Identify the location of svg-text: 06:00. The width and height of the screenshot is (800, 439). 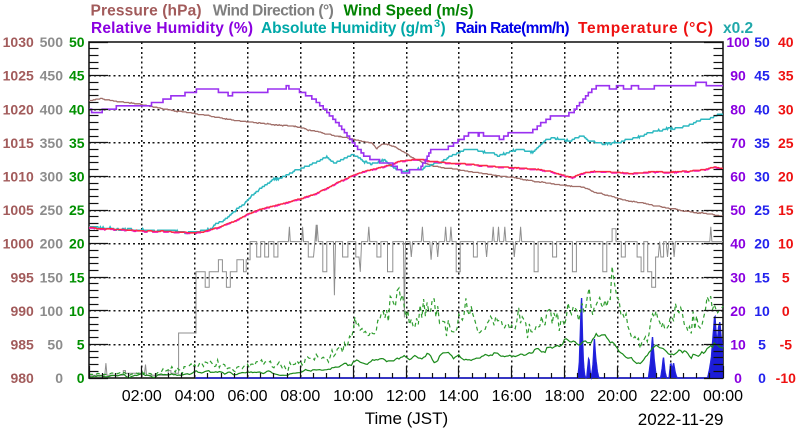
(247, 396).